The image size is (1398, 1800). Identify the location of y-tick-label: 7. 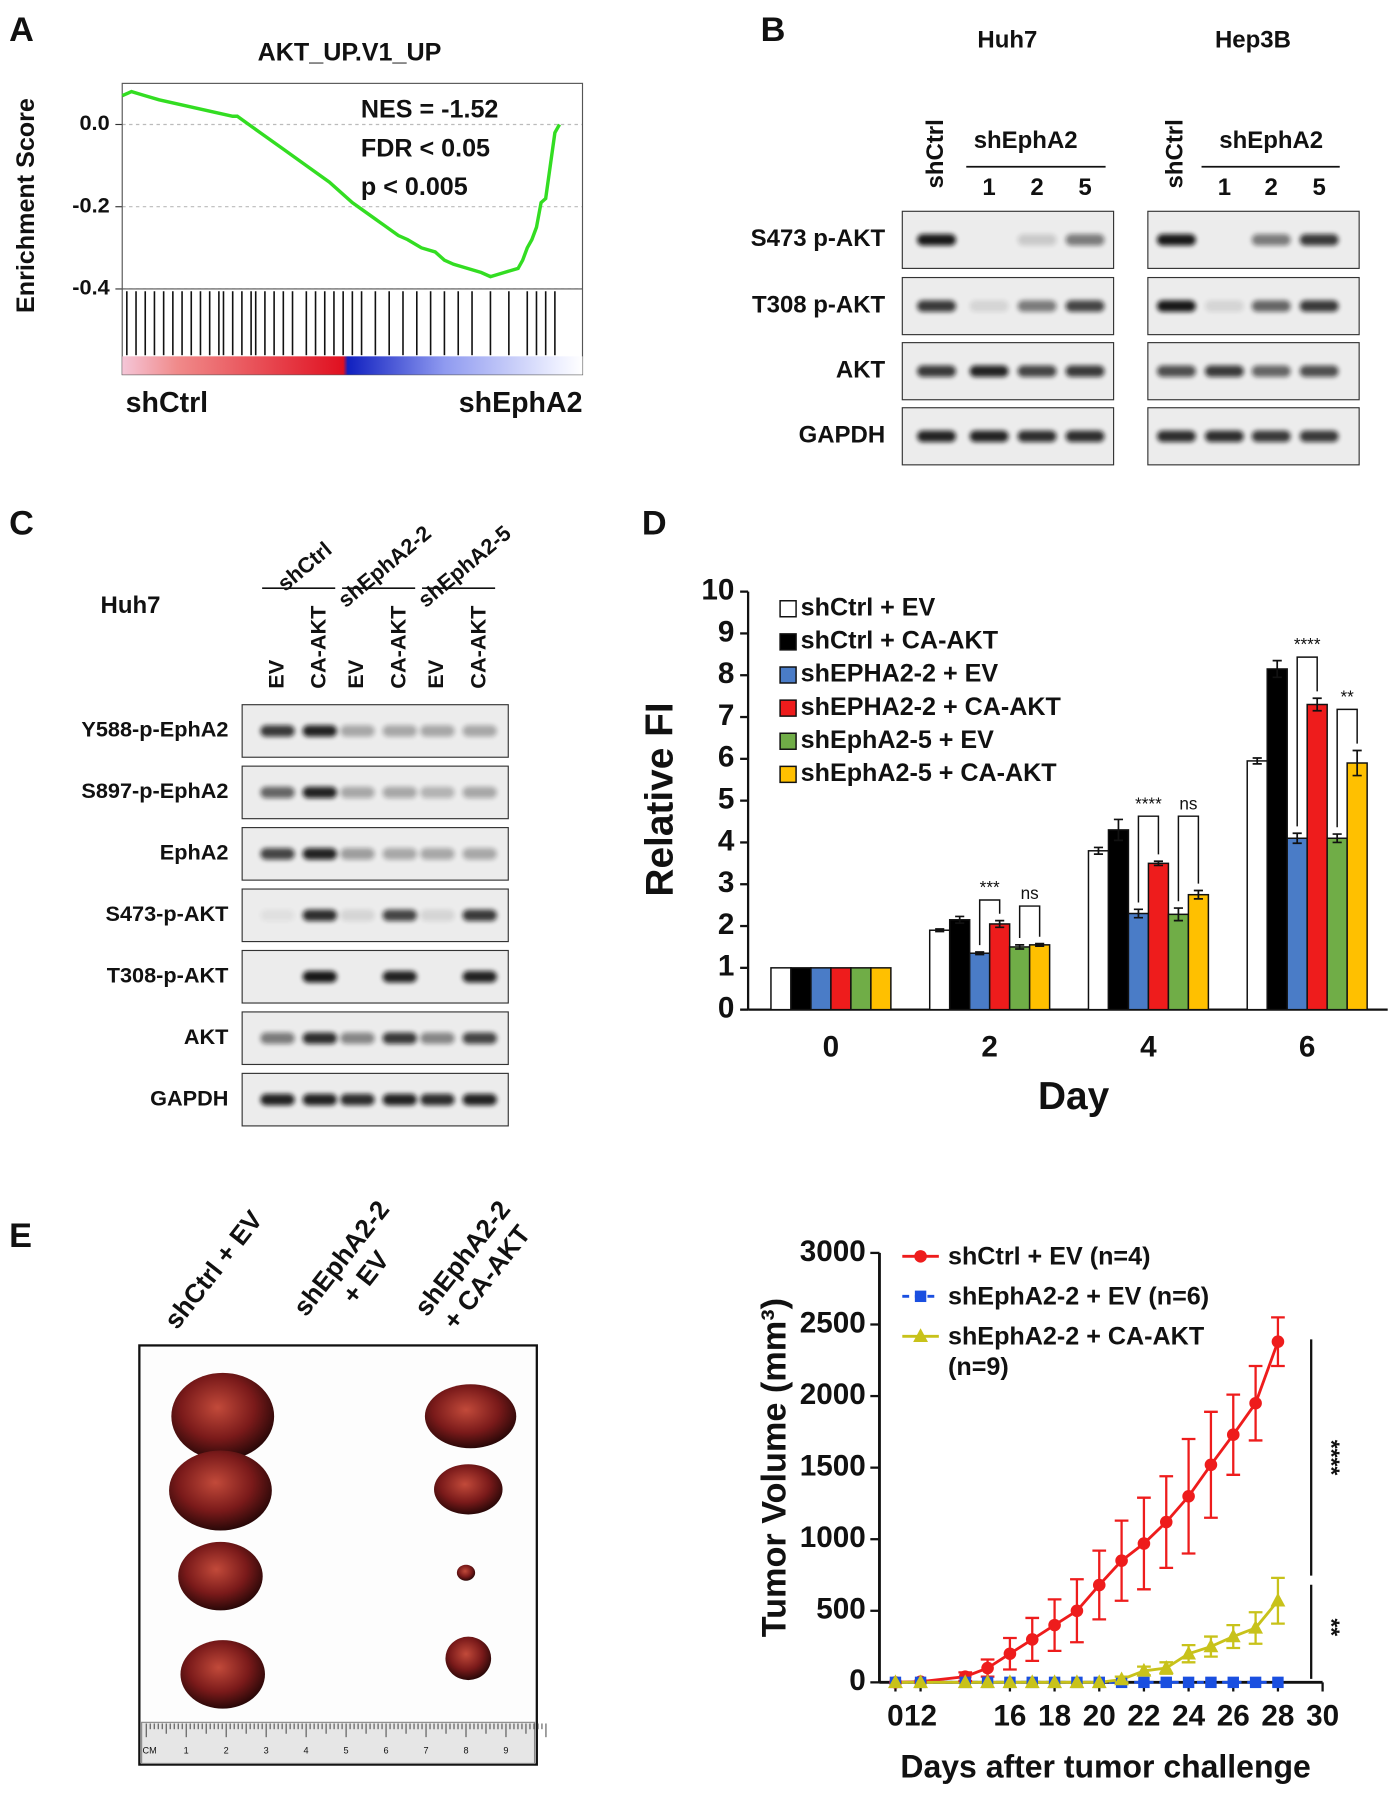
(726, 715).